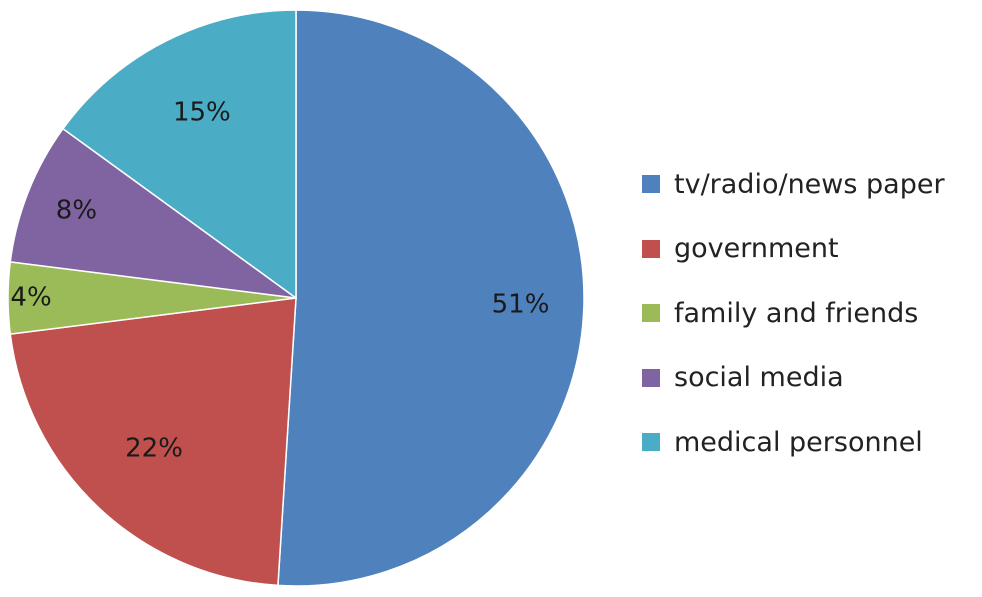 Image resolution: width=982 pixels, height=597 pixels. I want to click on data-label: 4%, so click(30, 298).